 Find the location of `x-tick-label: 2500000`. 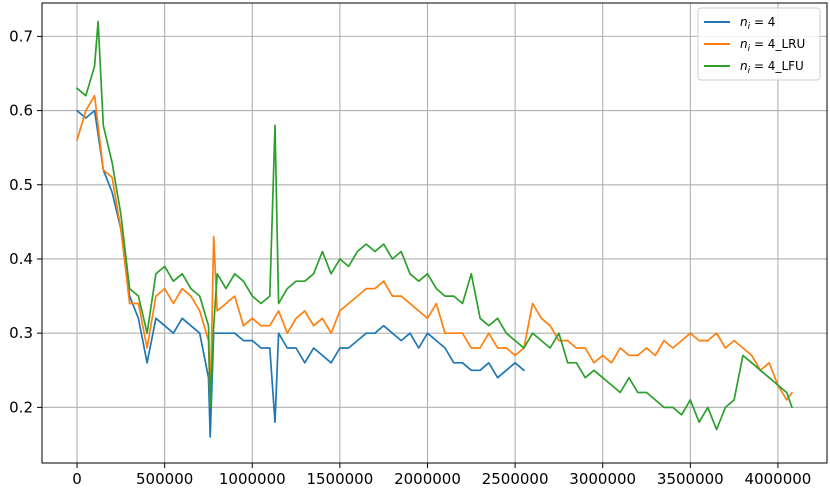

x-tick-label: 2500000 is located at coordinates (515, 479).